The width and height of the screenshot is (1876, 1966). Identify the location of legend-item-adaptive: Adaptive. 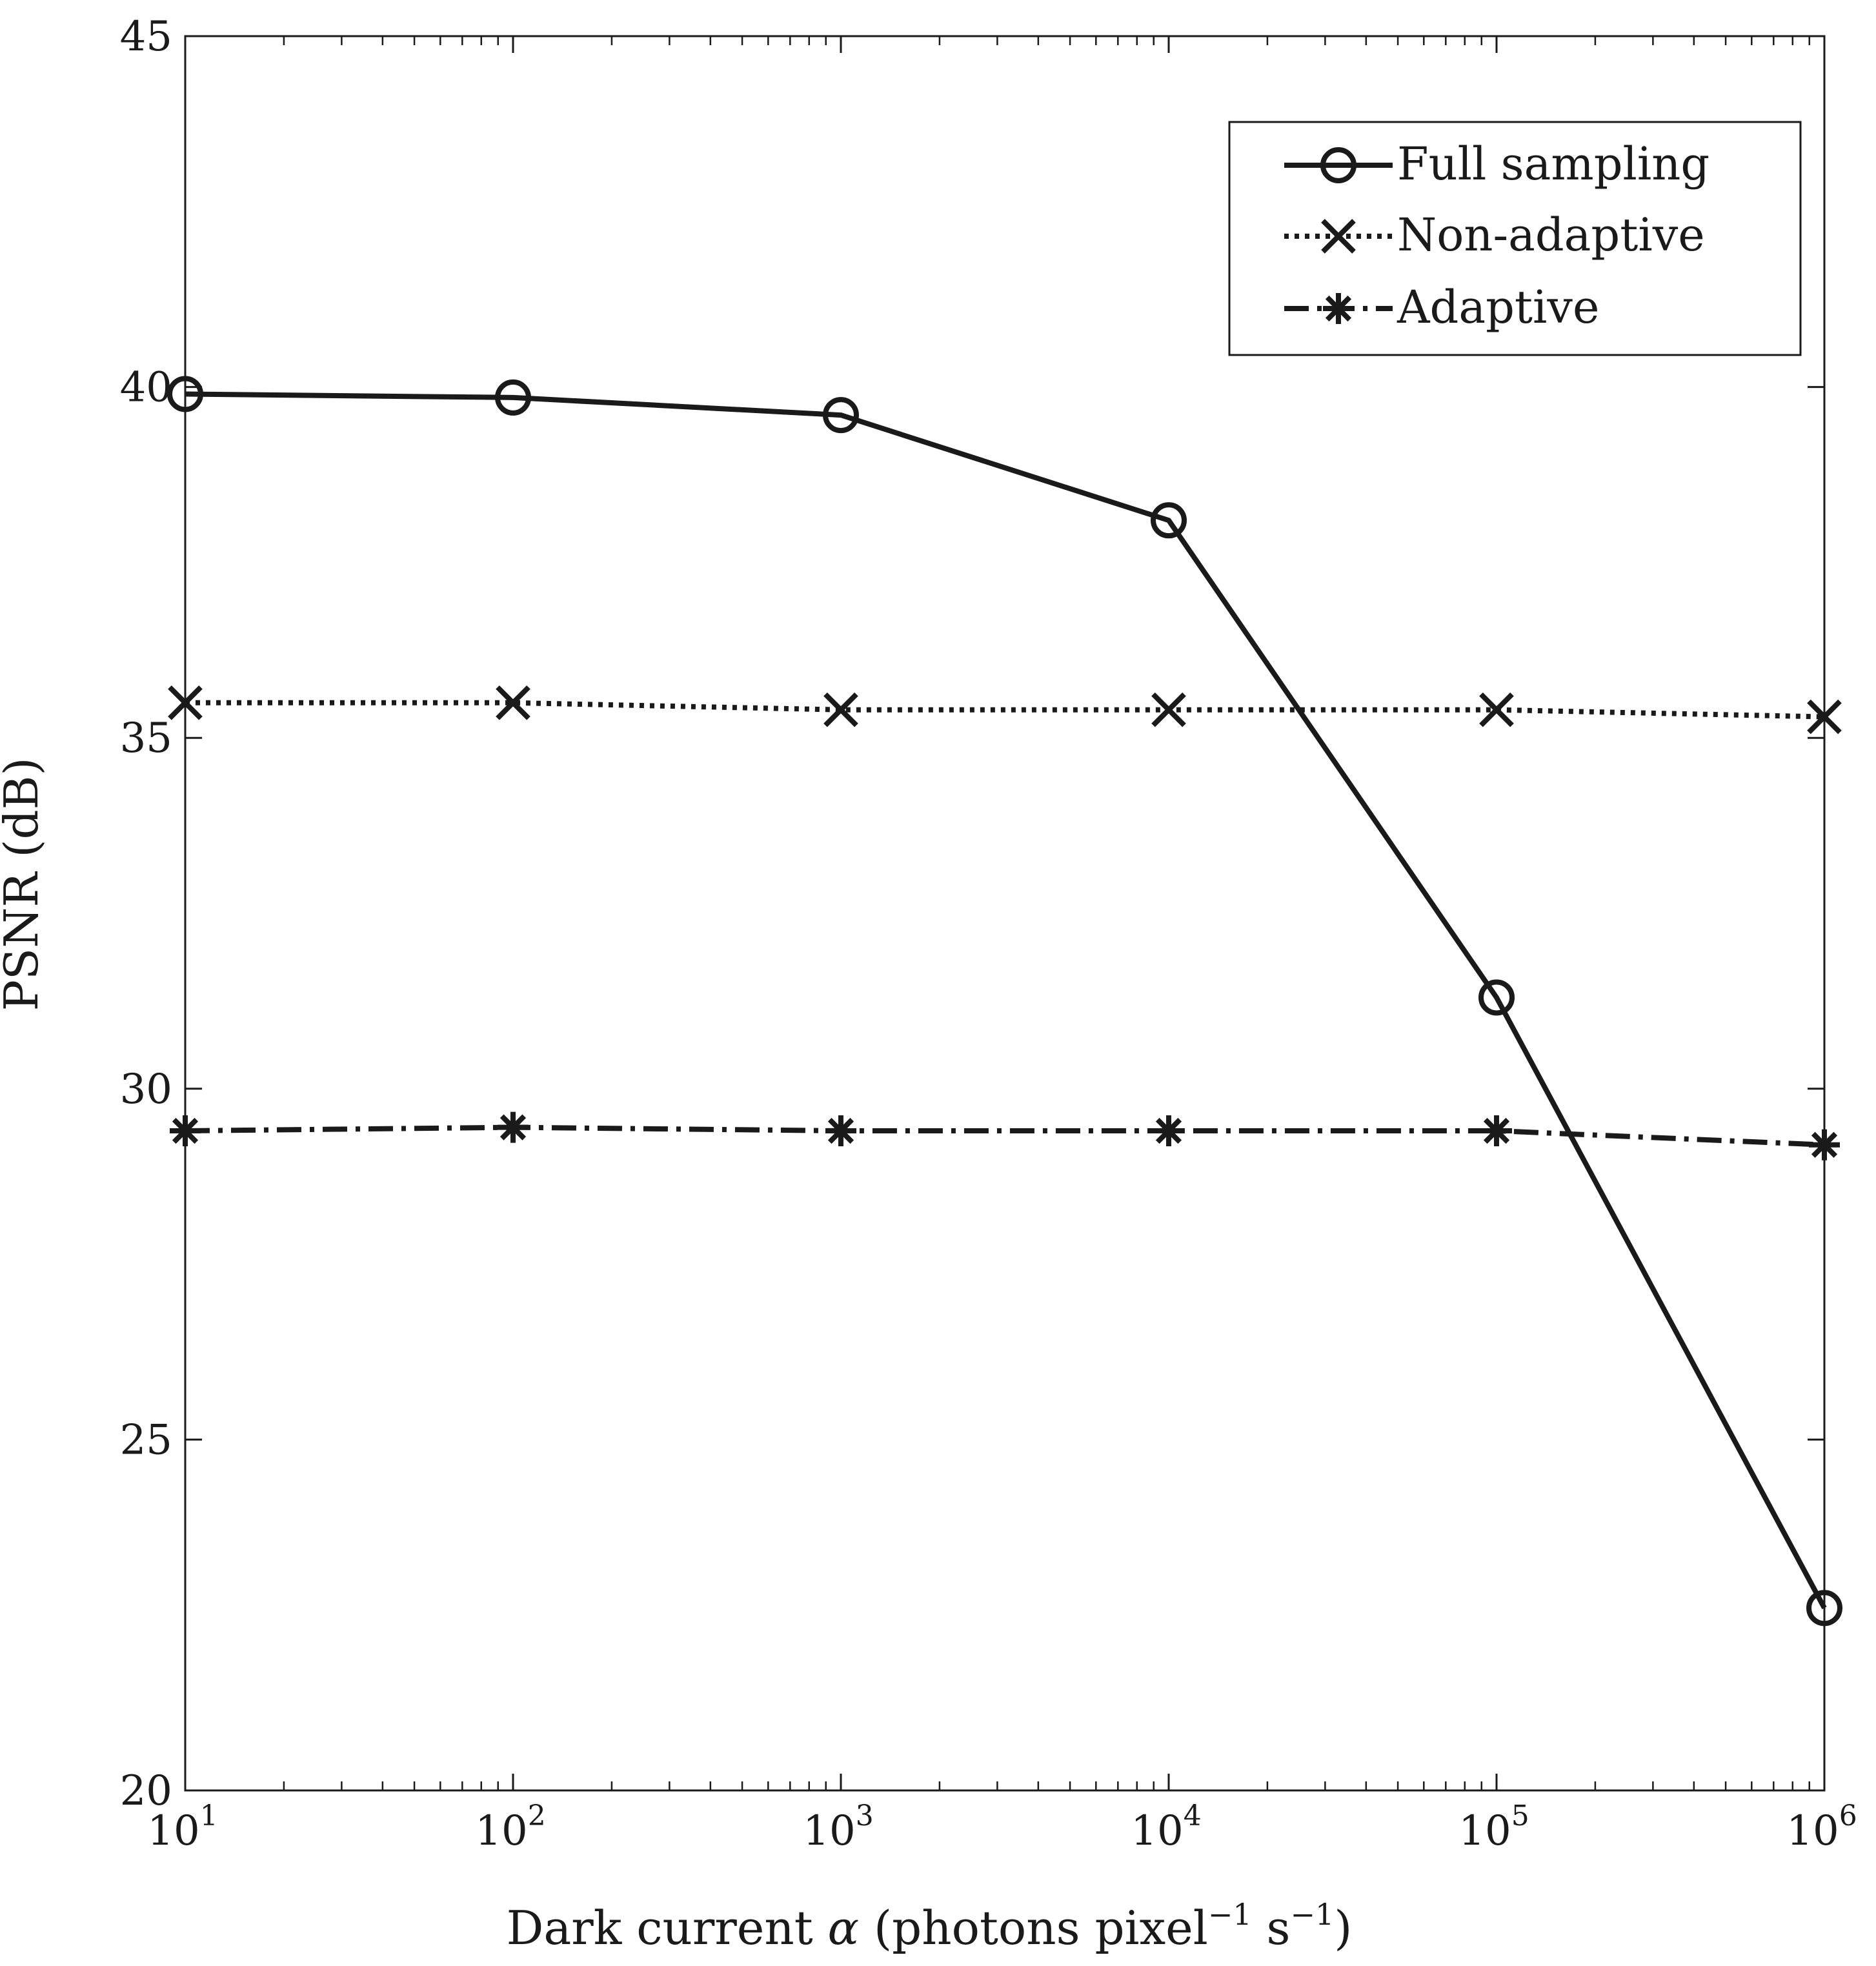
(1441, 307).